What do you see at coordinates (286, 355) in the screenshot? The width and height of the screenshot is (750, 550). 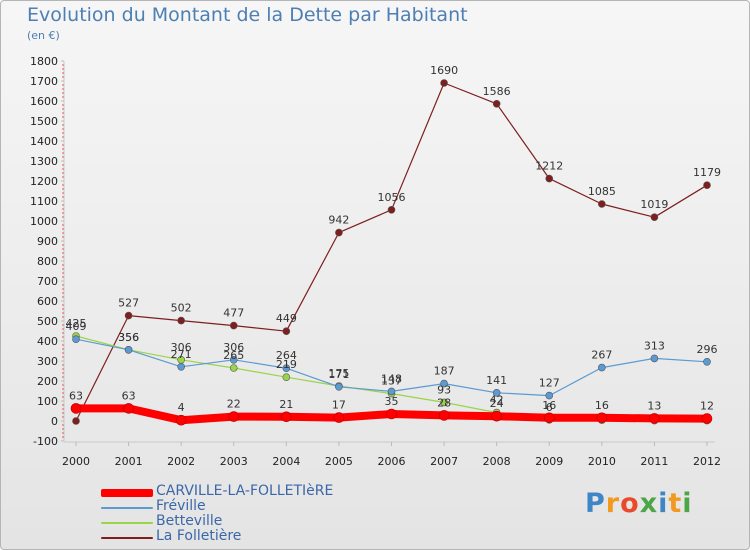 I see `data-label: 264` at bounding box center [286, 355].